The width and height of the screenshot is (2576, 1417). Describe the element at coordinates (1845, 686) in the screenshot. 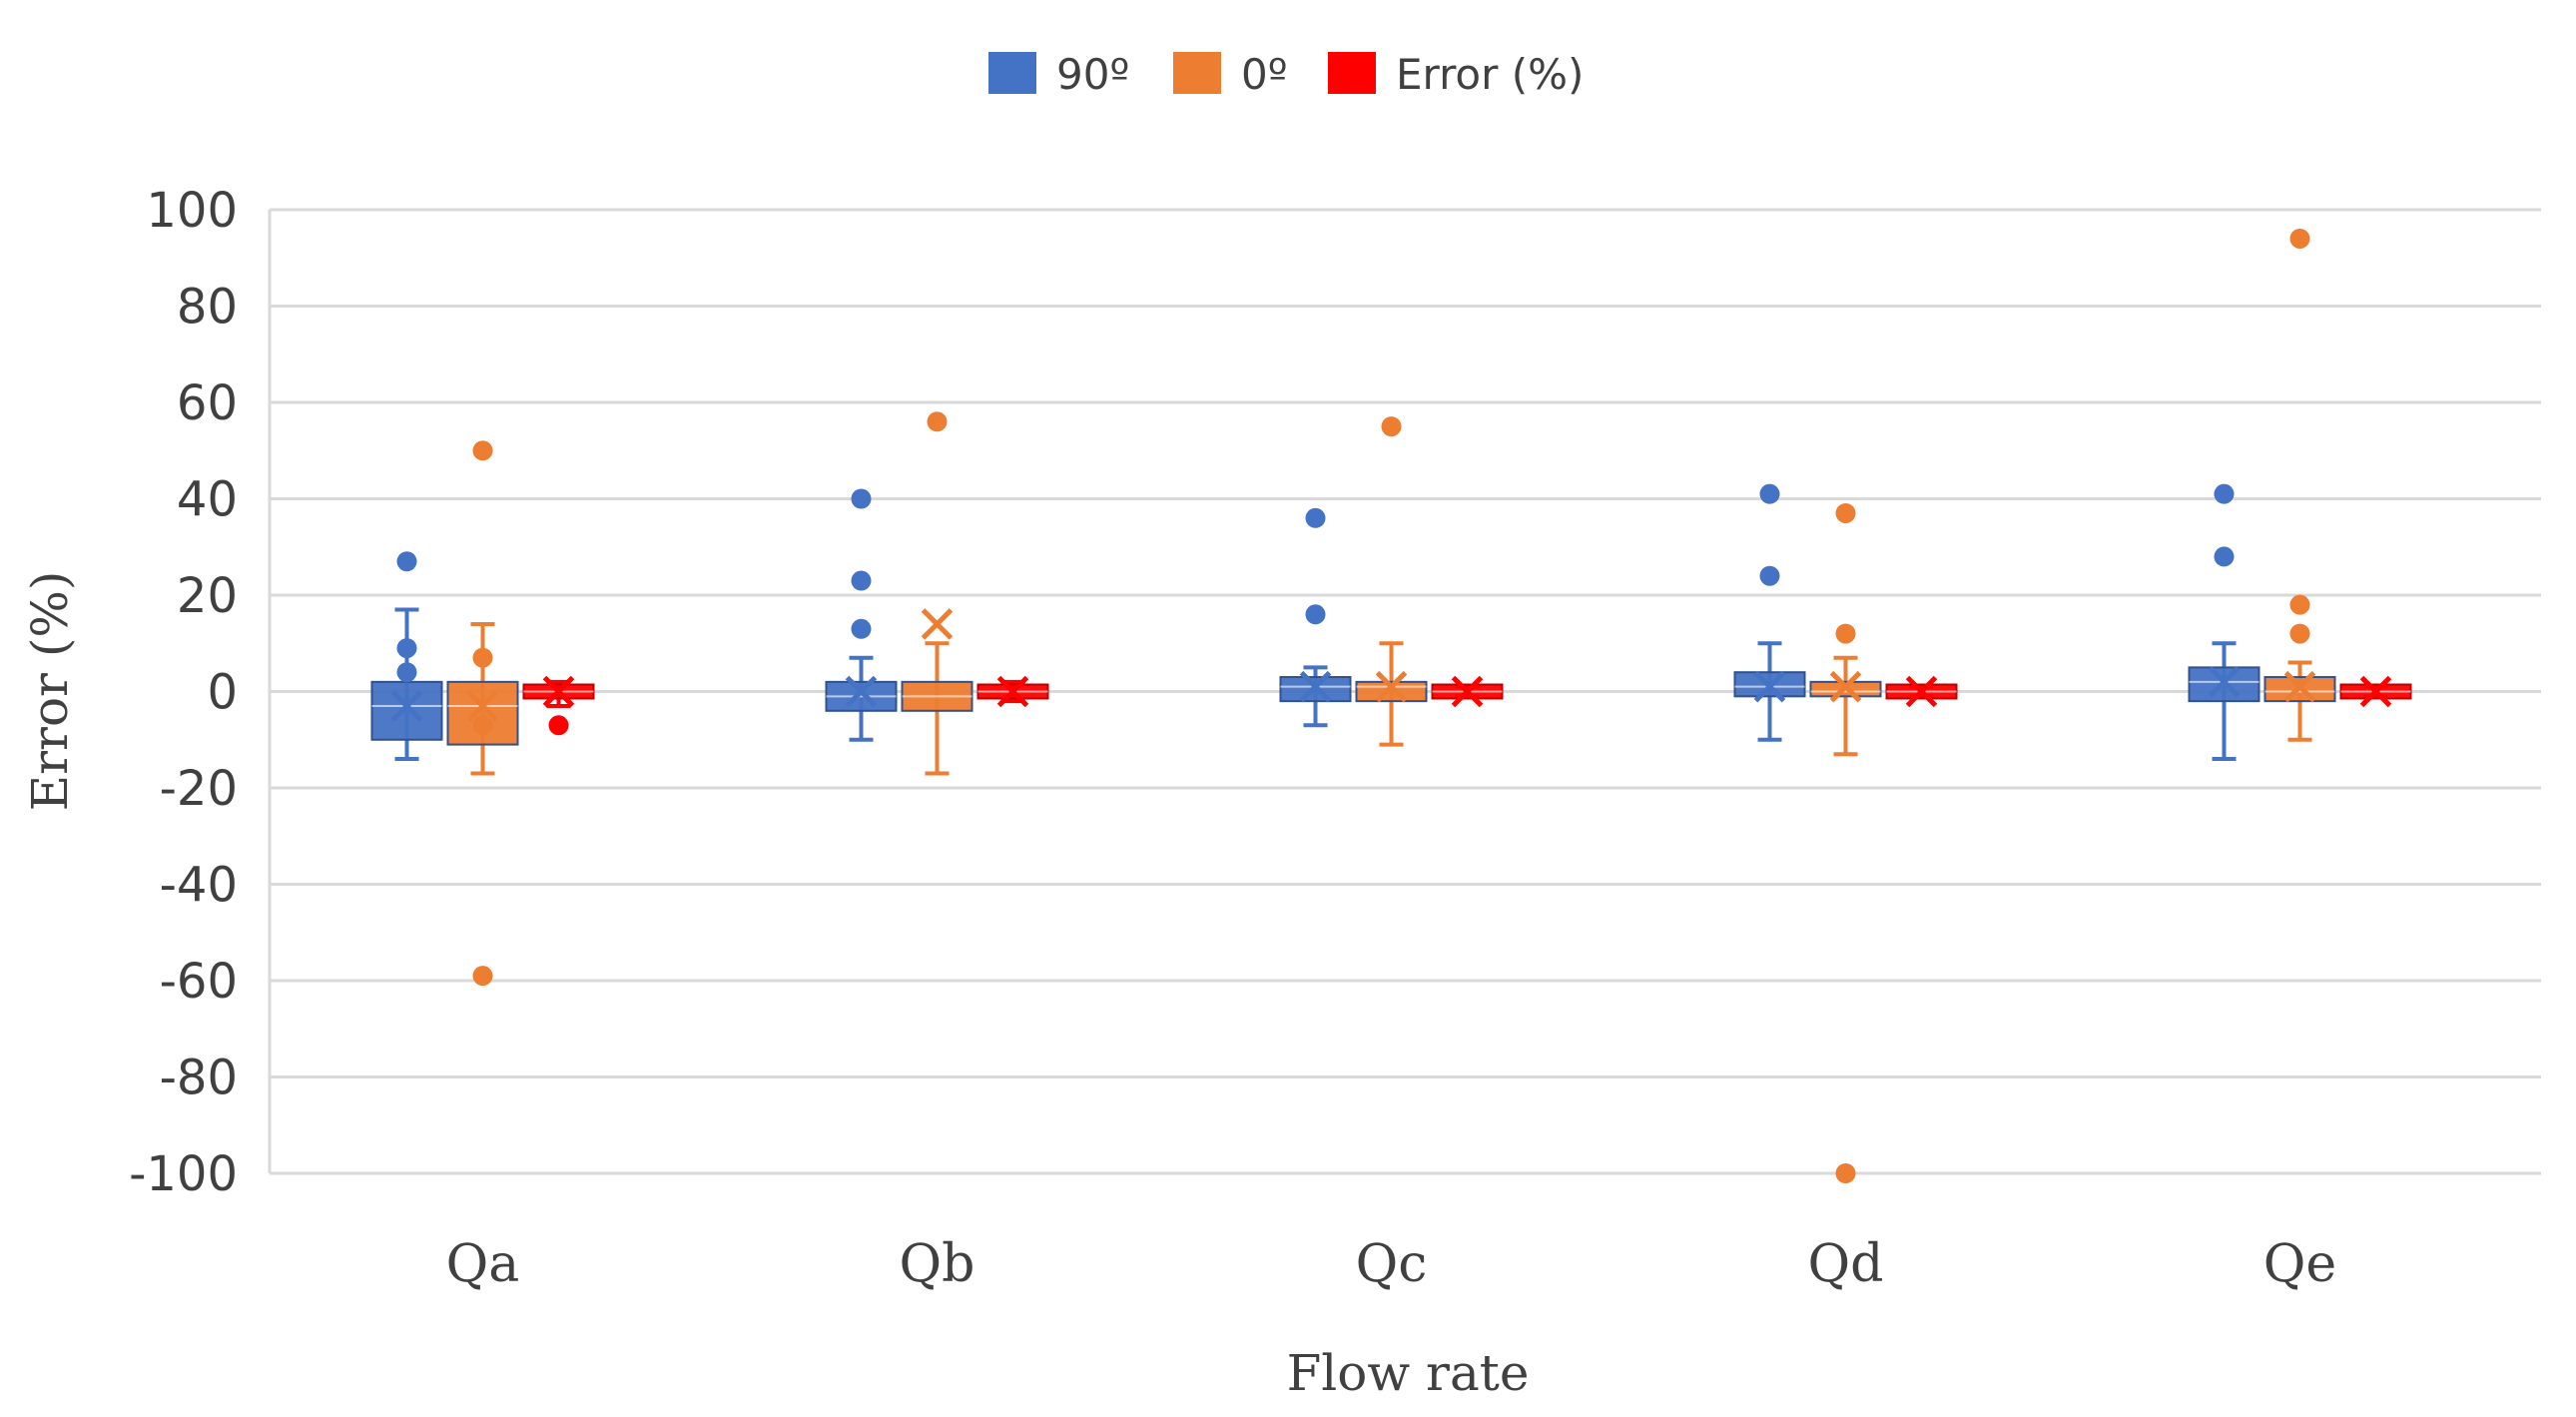

I see `box-1-3-mean-b` at that location.